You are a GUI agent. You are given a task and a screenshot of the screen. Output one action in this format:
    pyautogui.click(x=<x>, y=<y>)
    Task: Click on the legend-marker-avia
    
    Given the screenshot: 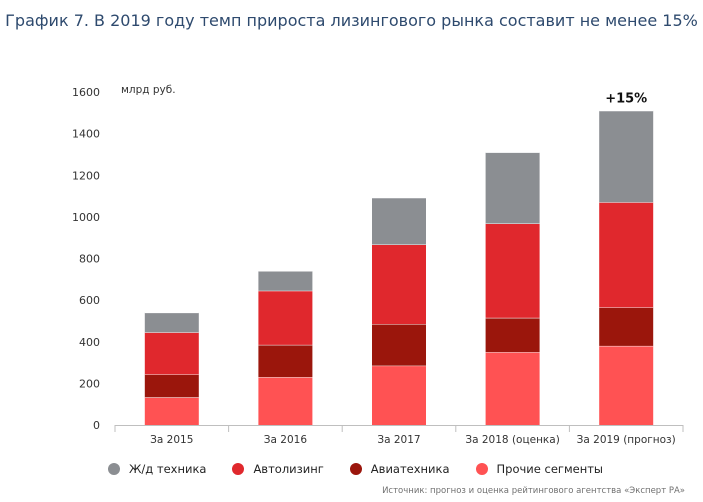 What is the action you would take?
    pyautogui.click(x=355, y=469)
    